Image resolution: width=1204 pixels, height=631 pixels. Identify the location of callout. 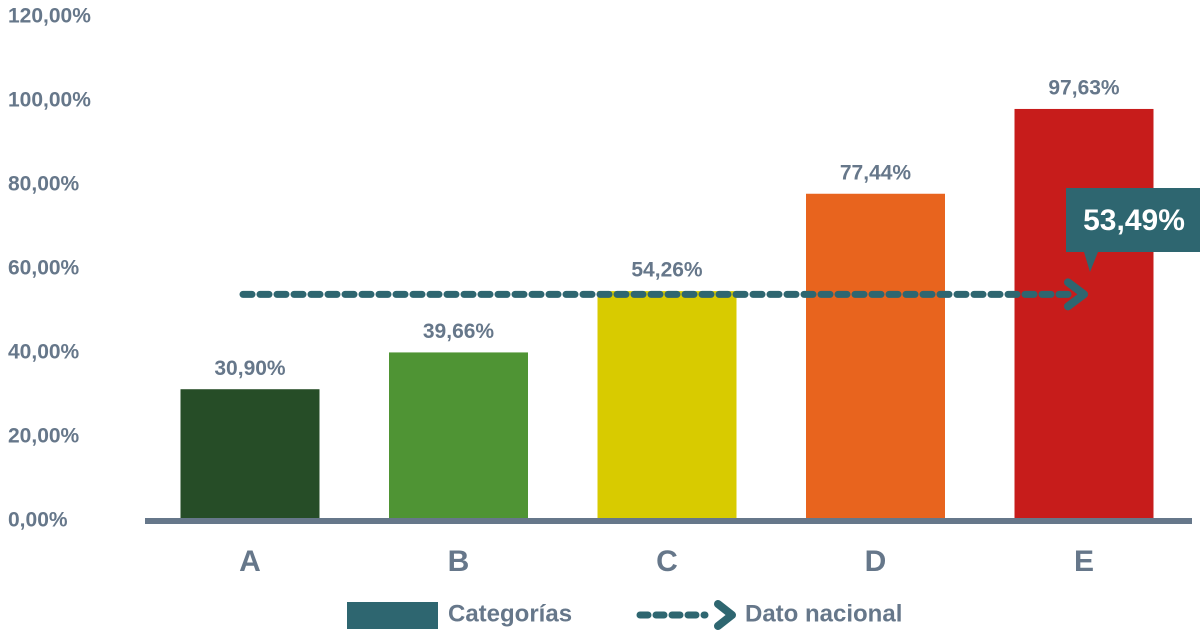
(1133, 230).